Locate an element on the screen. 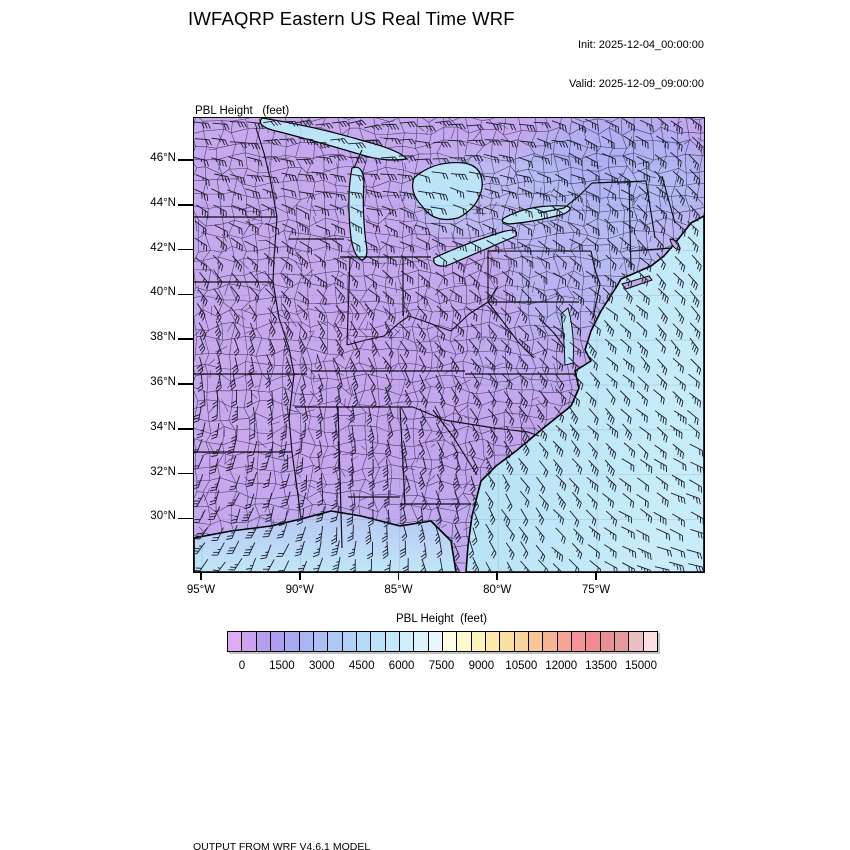 This screenshot has width=850, height=850. colorbar-tick-label: 9000 is located at coordinates (481, 666).